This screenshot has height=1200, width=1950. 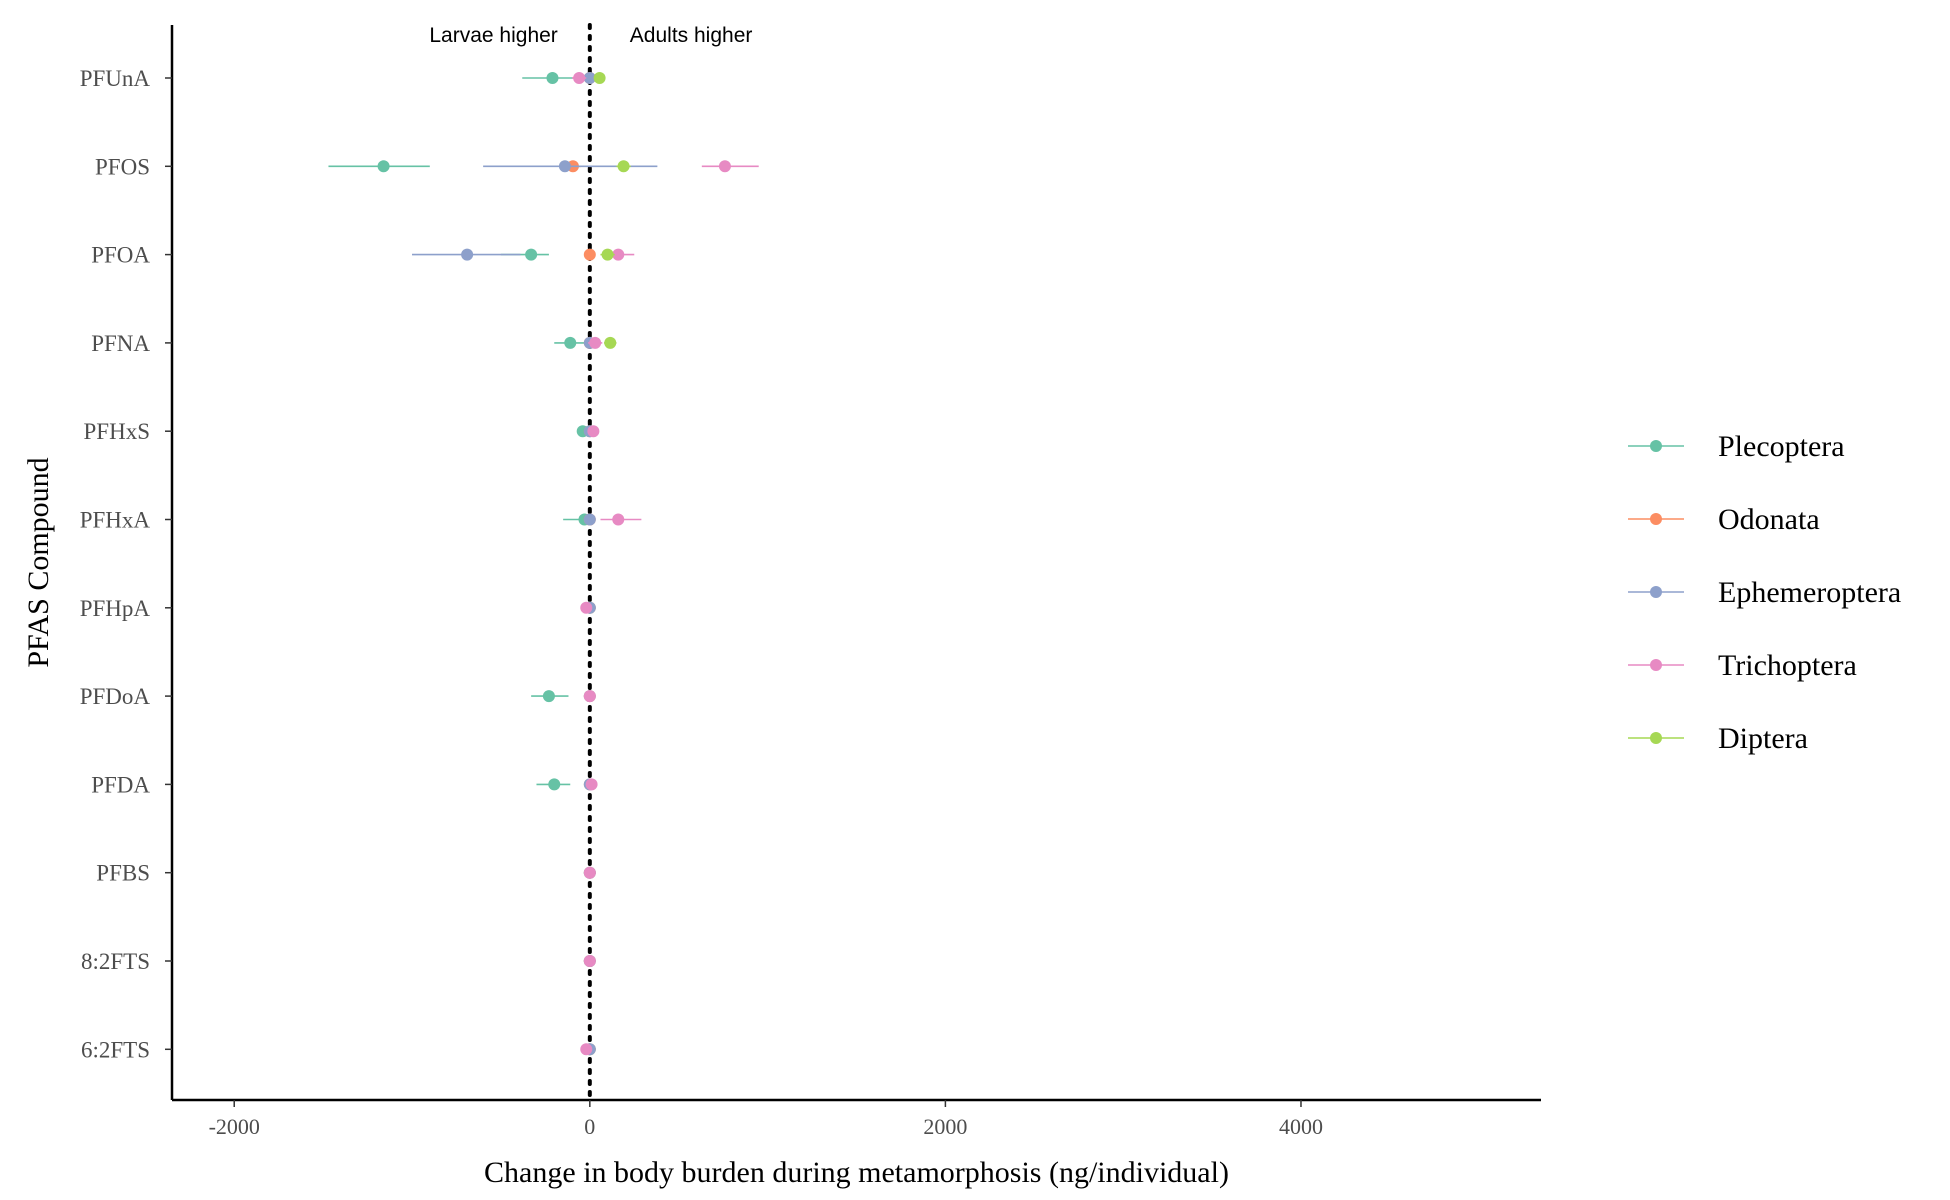 What do you see at coordinates (665, 564) in the screenshot?
I see `series-trichoptera` at bounding box center [665, 564].